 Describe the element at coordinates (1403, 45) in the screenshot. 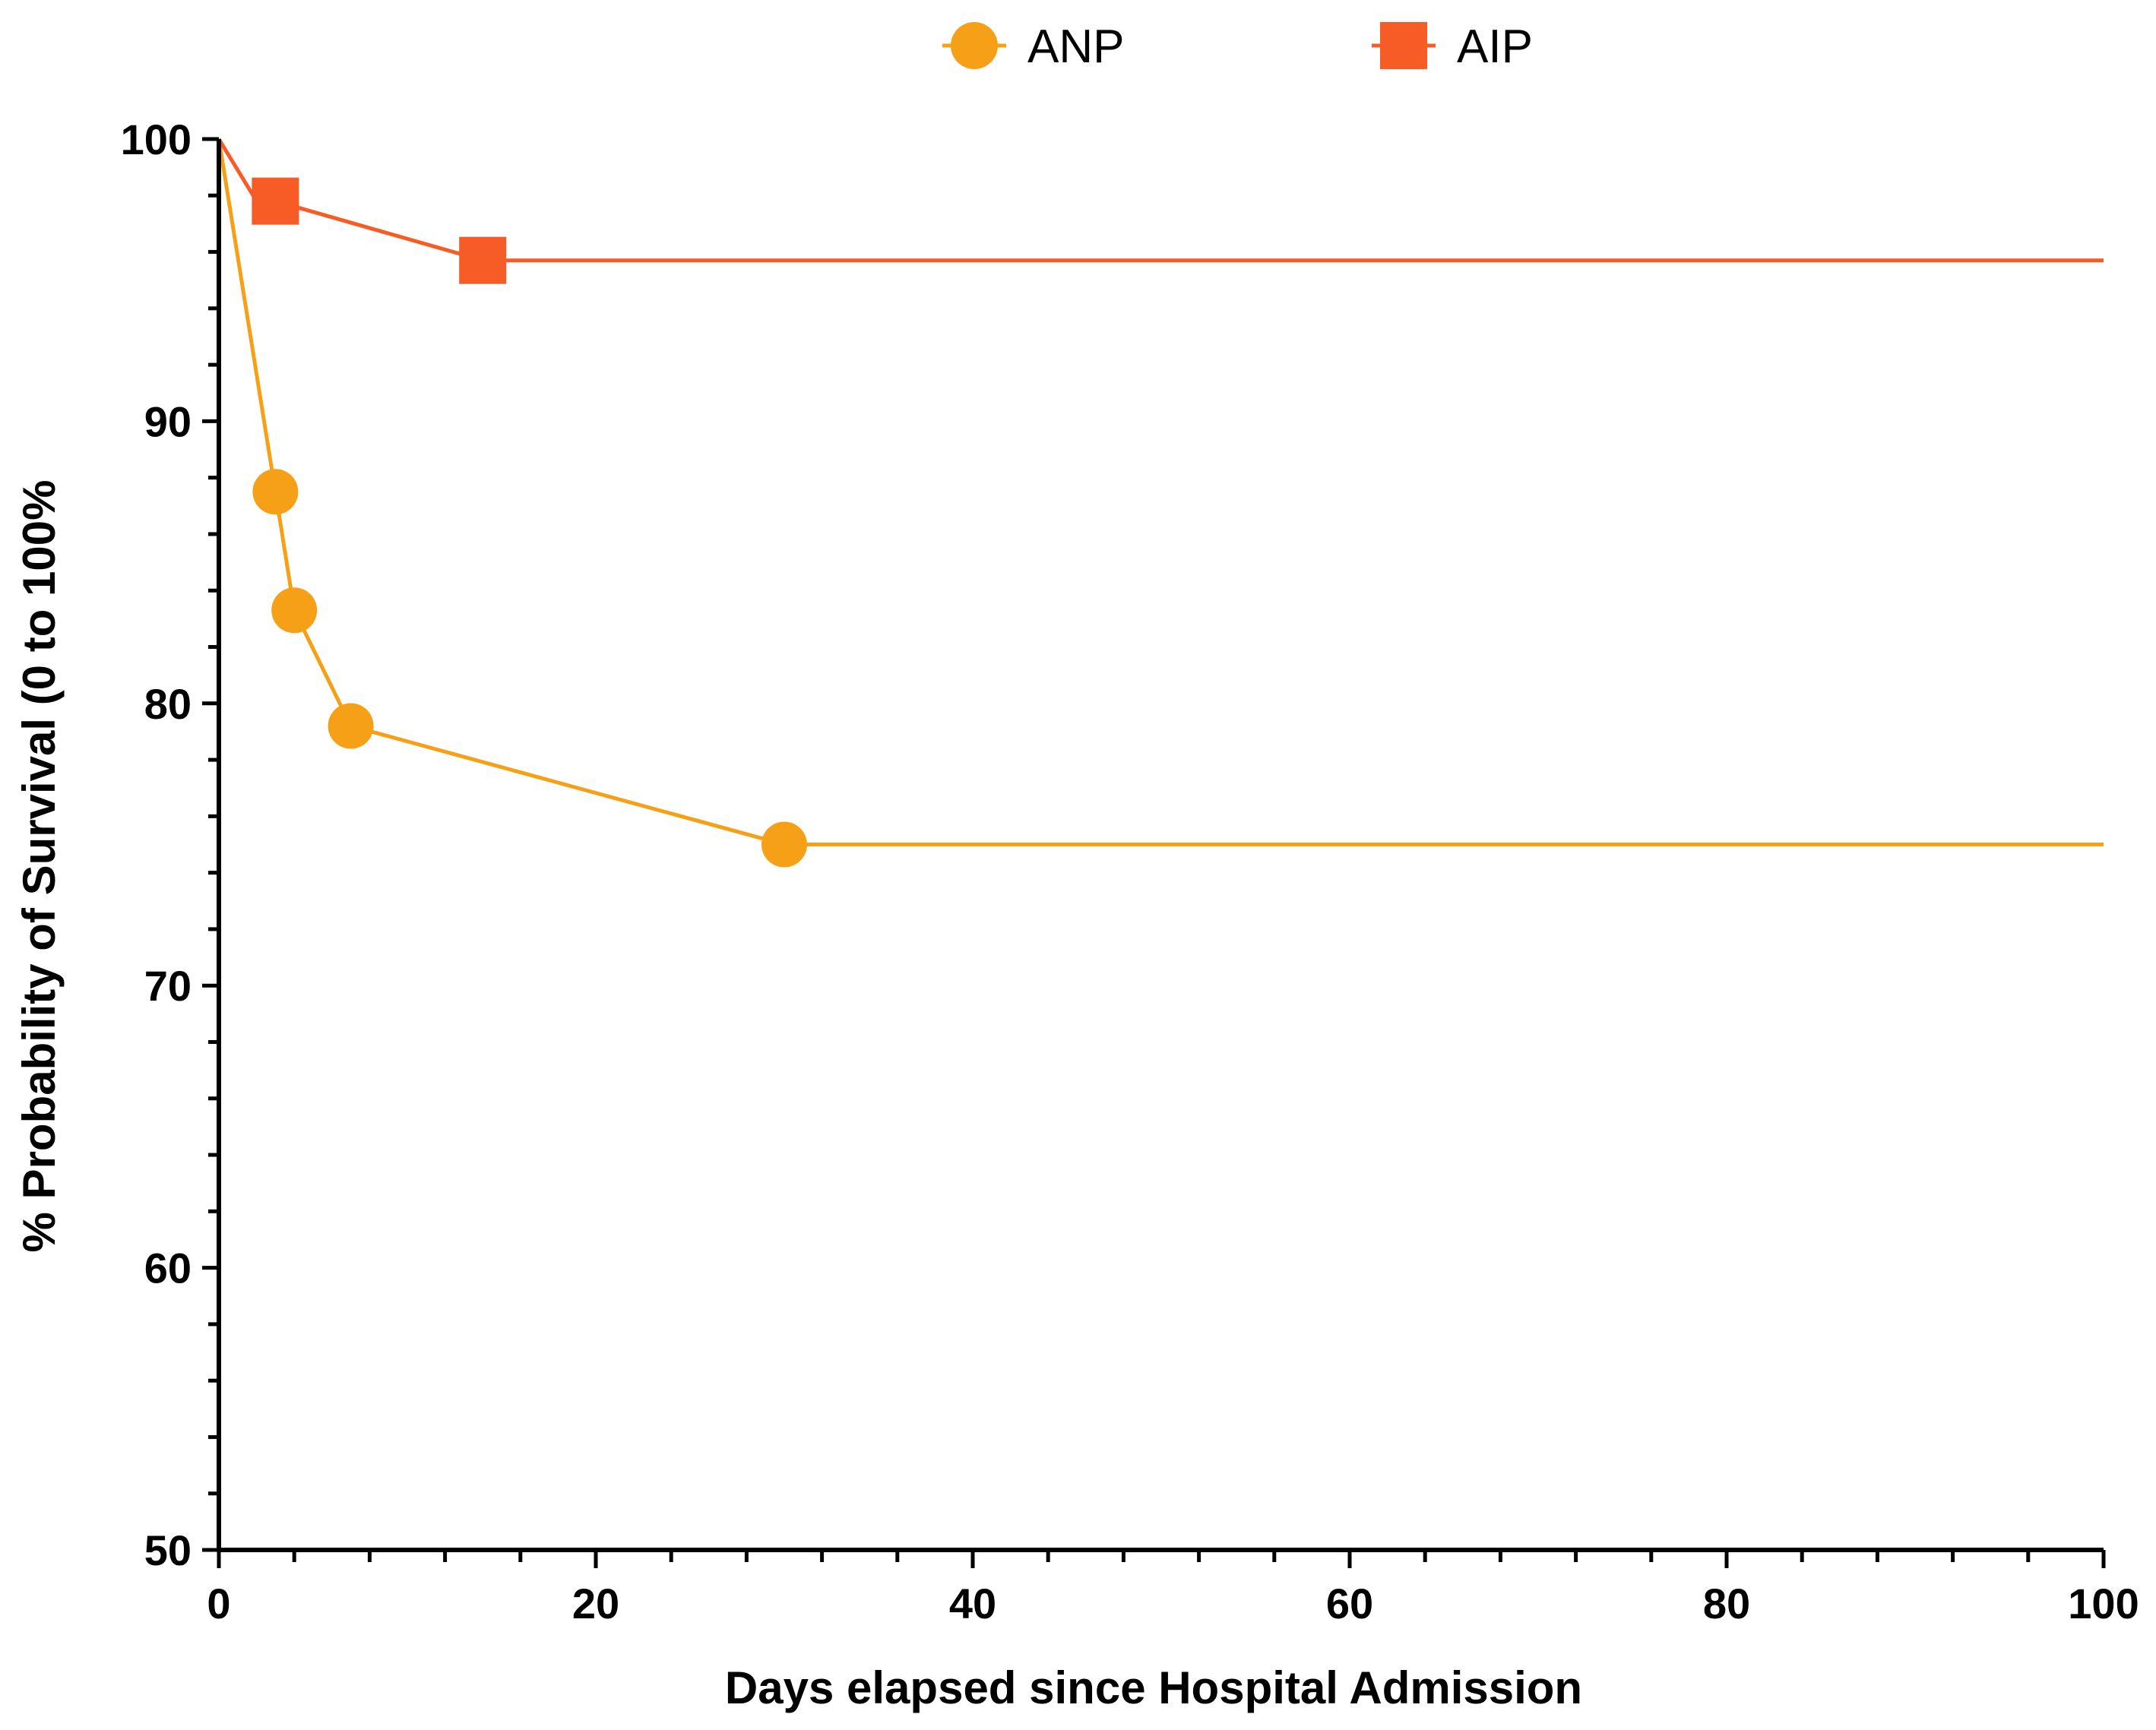

I see `legend-marker-aip` at that location.